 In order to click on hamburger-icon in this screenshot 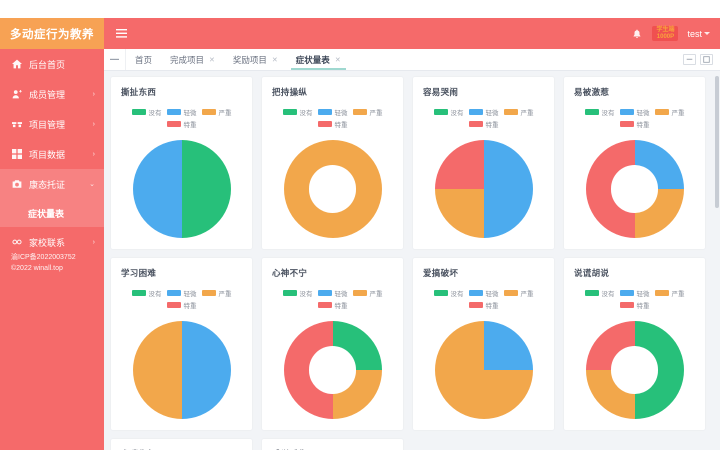, I will do `click(121, 33)`.